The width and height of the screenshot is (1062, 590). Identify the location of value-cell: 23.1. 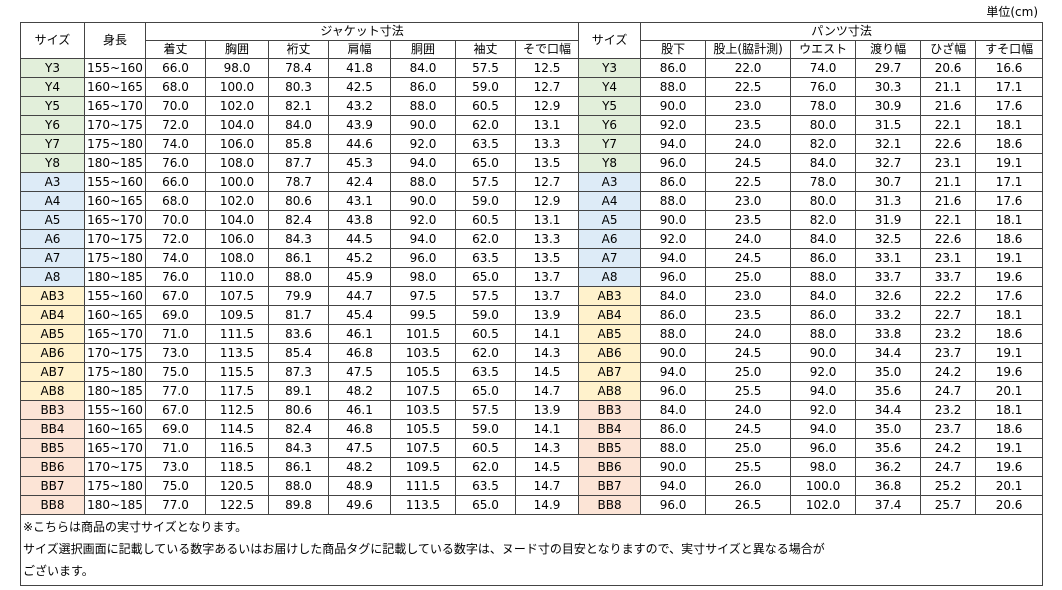
(948, 258).